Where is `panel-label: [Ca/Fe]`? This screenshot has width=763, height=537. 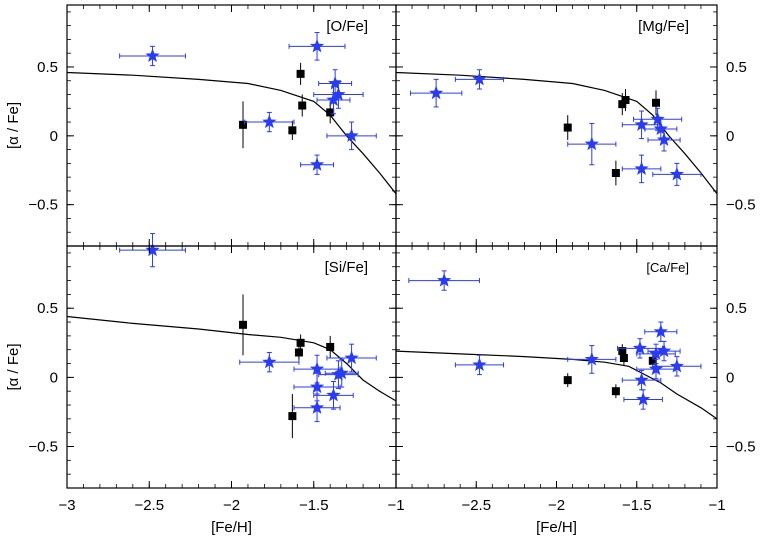
panel-label: [Ca/Fe] is located at coordinates (667, 267).